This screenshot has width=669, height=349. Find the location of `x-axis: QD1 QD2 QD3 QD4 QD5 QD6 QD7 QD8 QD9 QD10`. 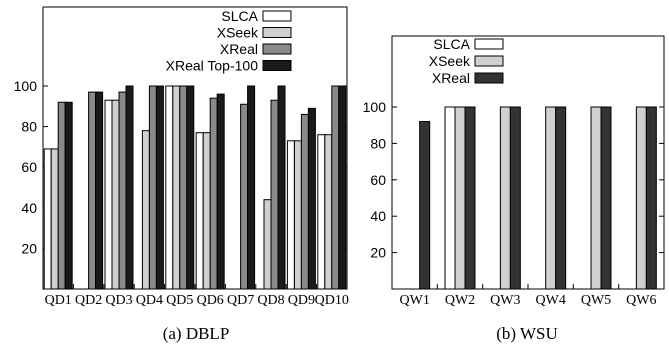

x-axis: QD1 QD2 QD3 QD4 QD5 QD6 QD7 QD8 QD9 QD10 is located at coordinates (197, 296).